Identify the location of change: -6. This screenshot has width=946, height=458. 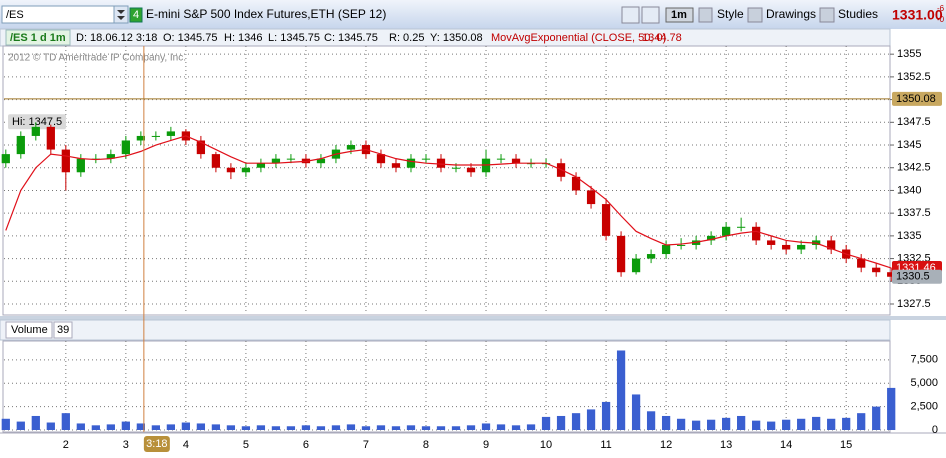
(941, 8).